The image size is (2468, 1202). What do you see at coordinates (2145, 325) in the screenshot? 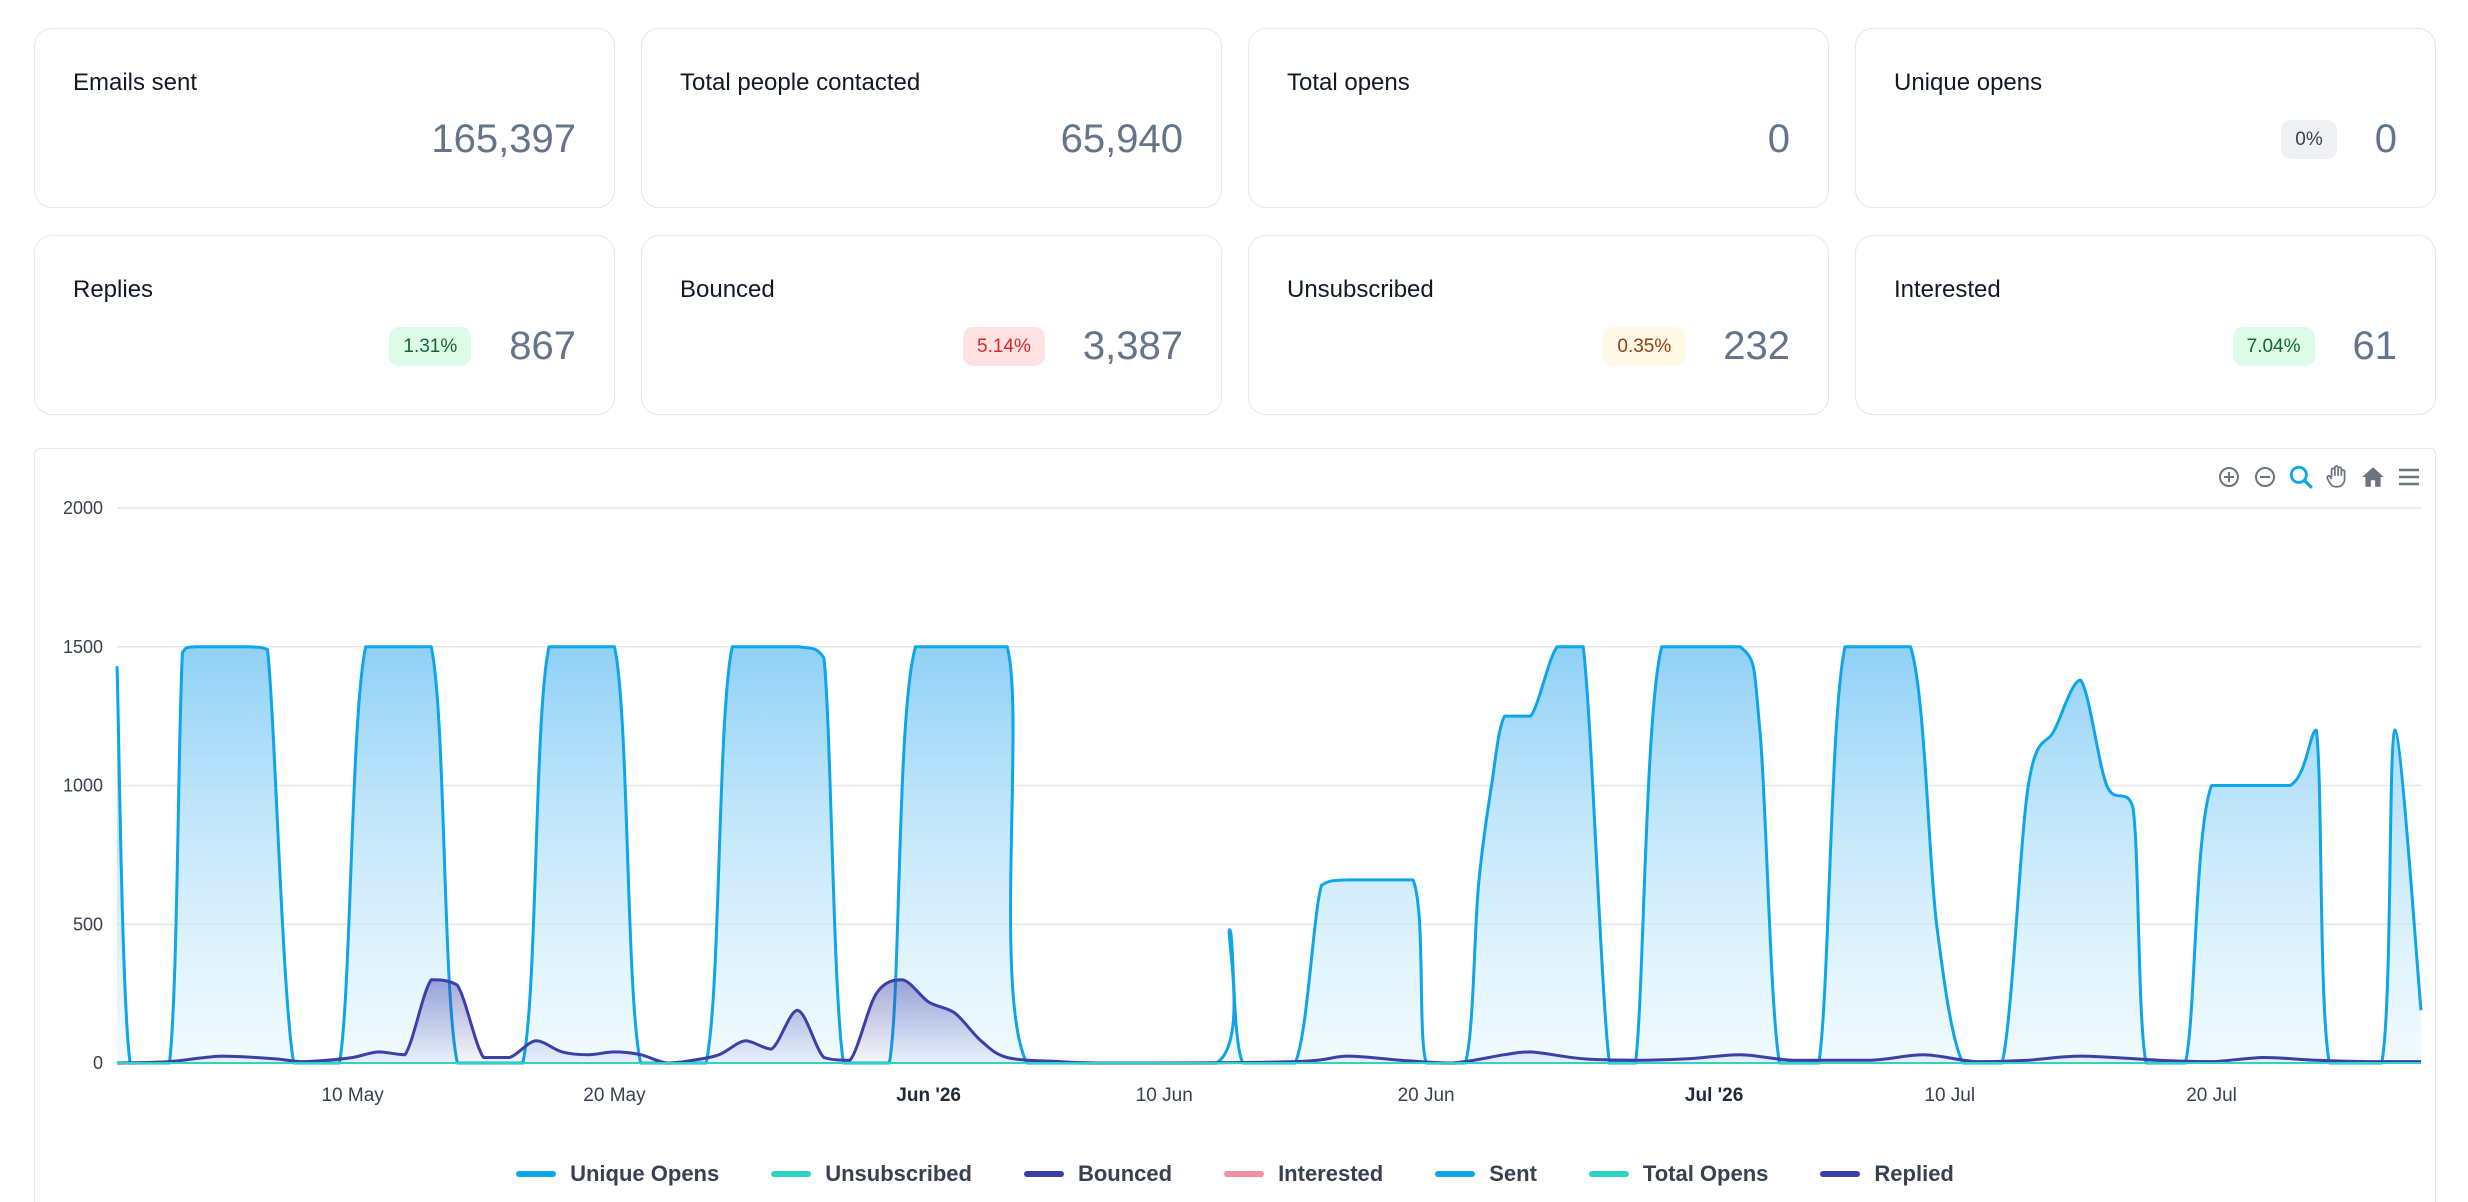
I see `stat-card-interested: Interested 7.04% 61` at bounding box center [2145, 325].